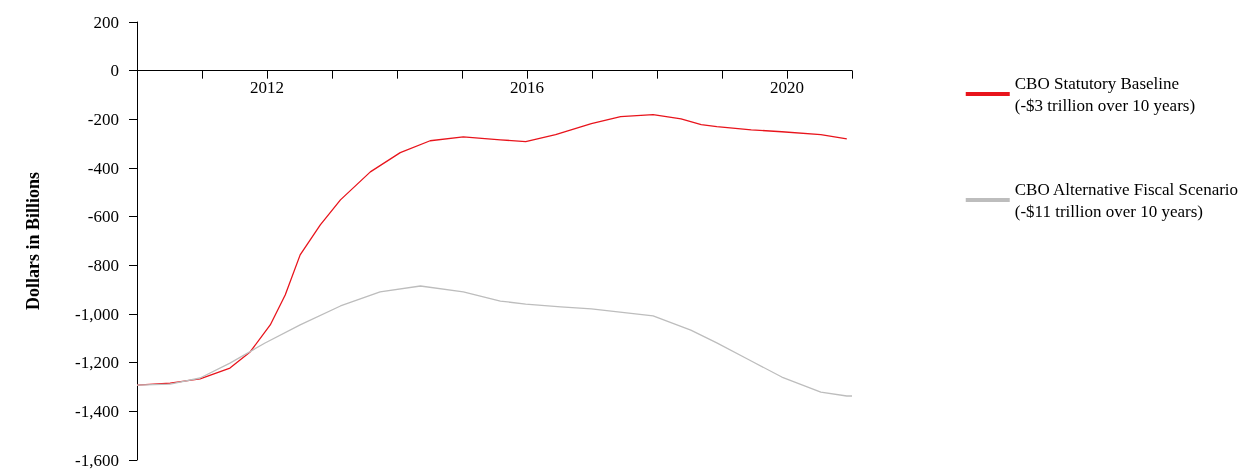  Describe the element at coordinates (114, 71) in the screenshot. I see `y-tick-label: 0` at that location.